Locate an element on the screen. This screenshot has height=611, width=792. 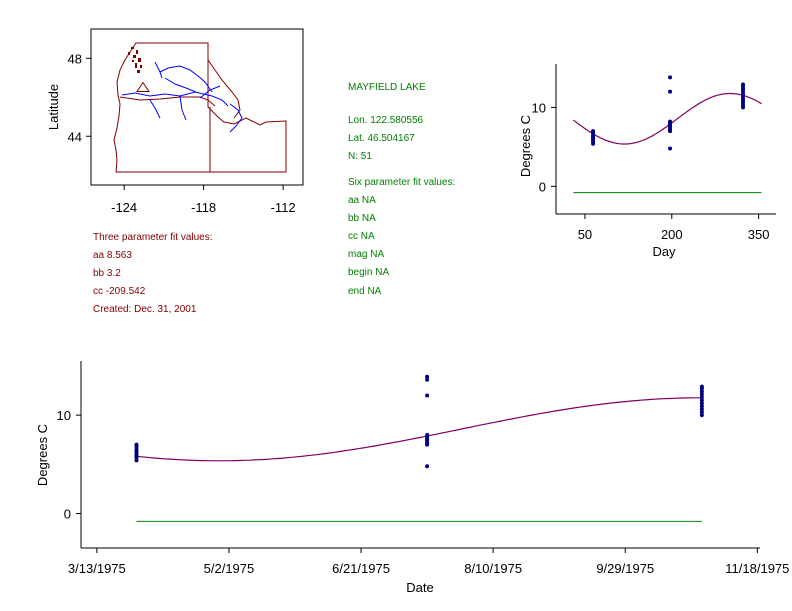
site-n: N: 51 is located at coordinates (360, 156).